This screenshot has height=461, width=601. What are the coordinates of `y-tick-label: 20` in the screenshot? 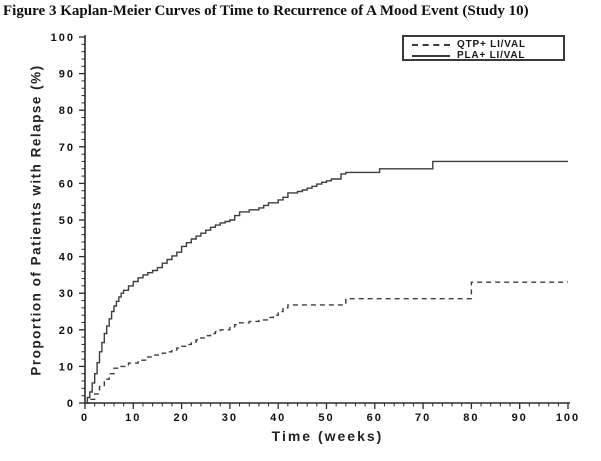 It's located at (67, 331).